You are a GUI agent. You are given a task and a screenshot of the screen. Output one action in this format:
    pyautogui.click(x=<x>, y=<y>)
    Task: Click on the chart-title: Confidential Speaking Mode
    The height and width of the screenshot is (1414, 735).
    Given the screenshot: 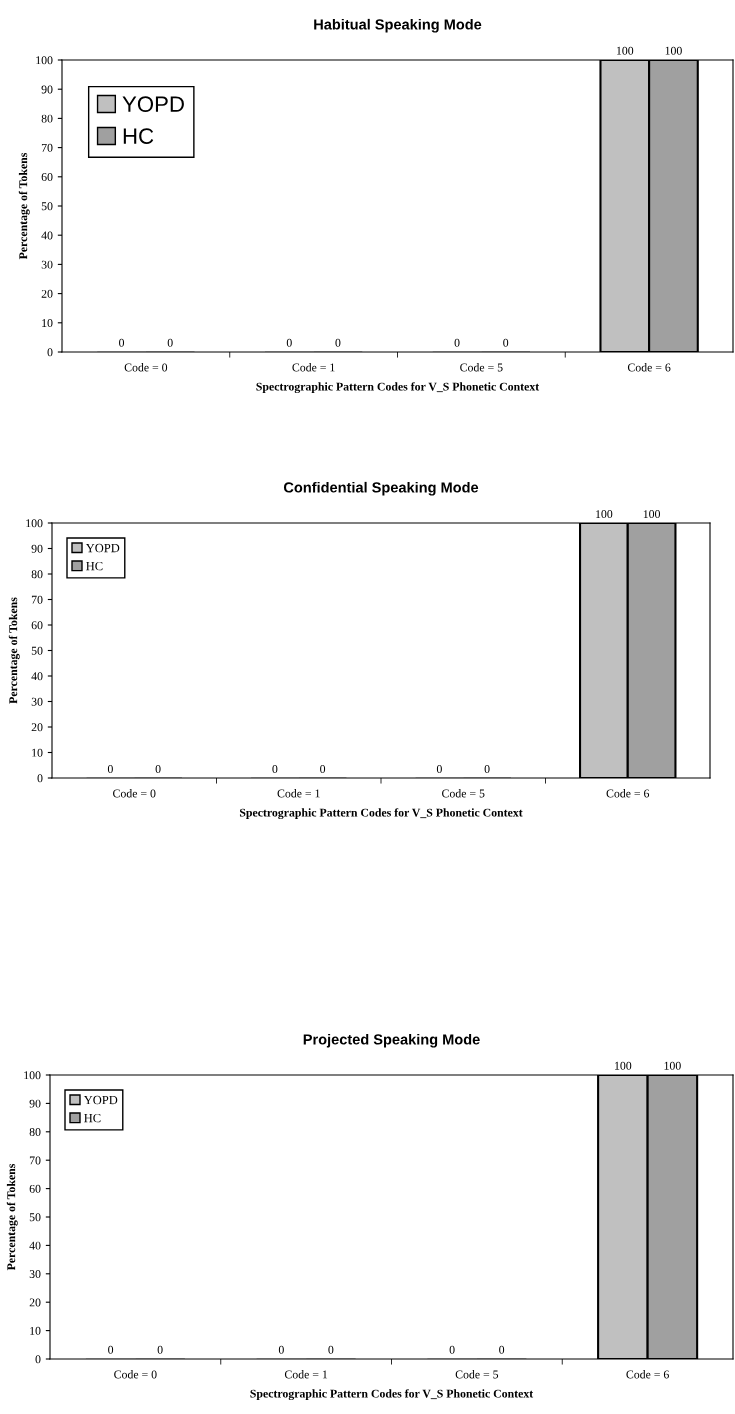 What is the action you would take?
    pyautogui.click(x=381, y=488)
    